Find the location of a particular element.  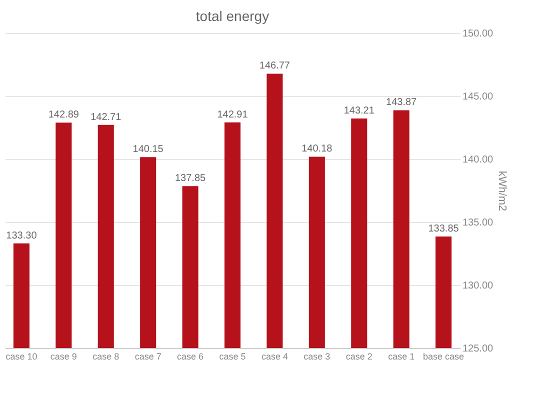

x-tick-label: case 4 is located at coordinates (274, 357).